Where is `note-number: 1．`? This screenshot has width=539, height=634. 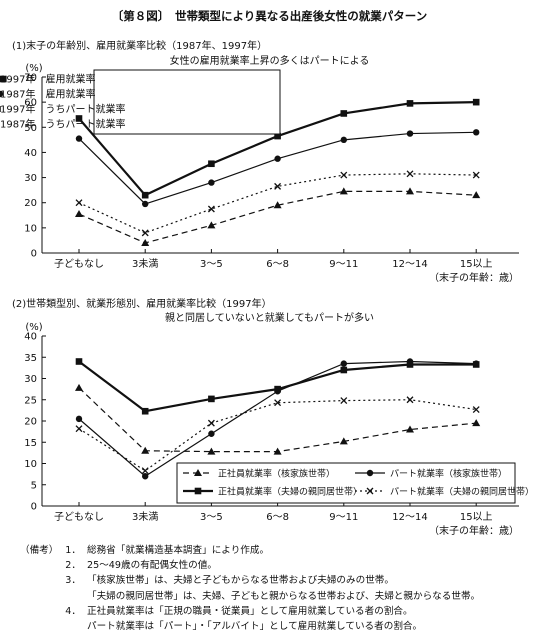
note-number: 1． is located at coordinates (73, 550).